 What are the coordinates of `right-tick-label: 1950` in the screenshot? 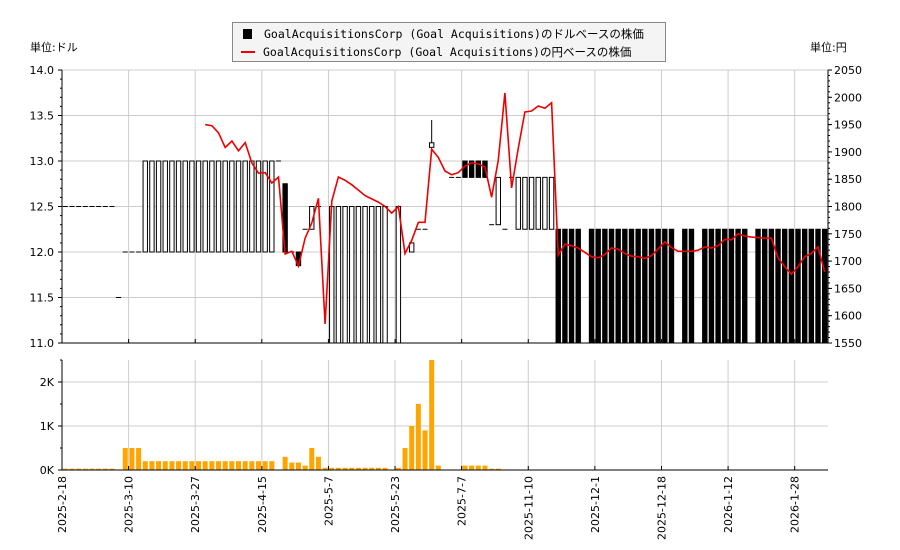 It's located at (848, 125).